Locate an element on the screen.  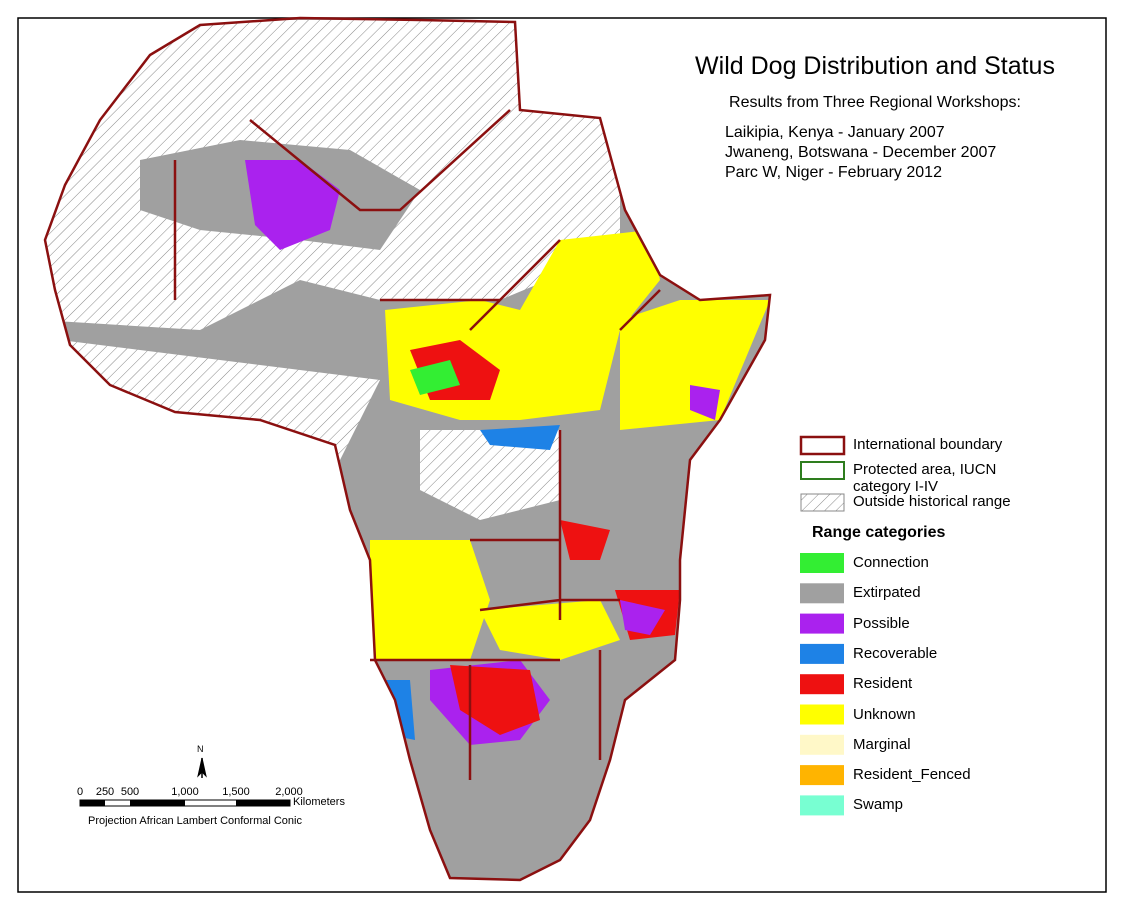
legend-label: Protected area, IUCN category I-IV is located at coordinates (925, 478).